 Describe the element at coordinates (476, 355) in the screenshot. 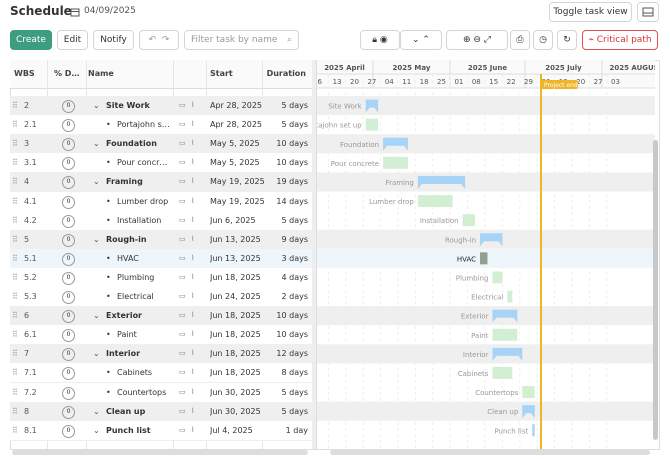

I see `bar-label: Interior` at that location.